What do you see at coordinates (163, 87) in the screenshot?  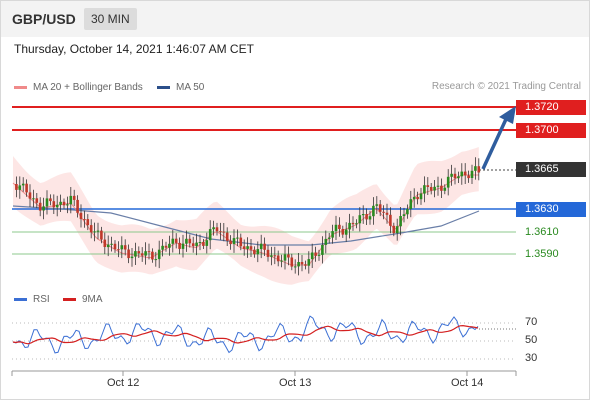 I see `ma50-legend-swatch` at bounding box center [163, 87].